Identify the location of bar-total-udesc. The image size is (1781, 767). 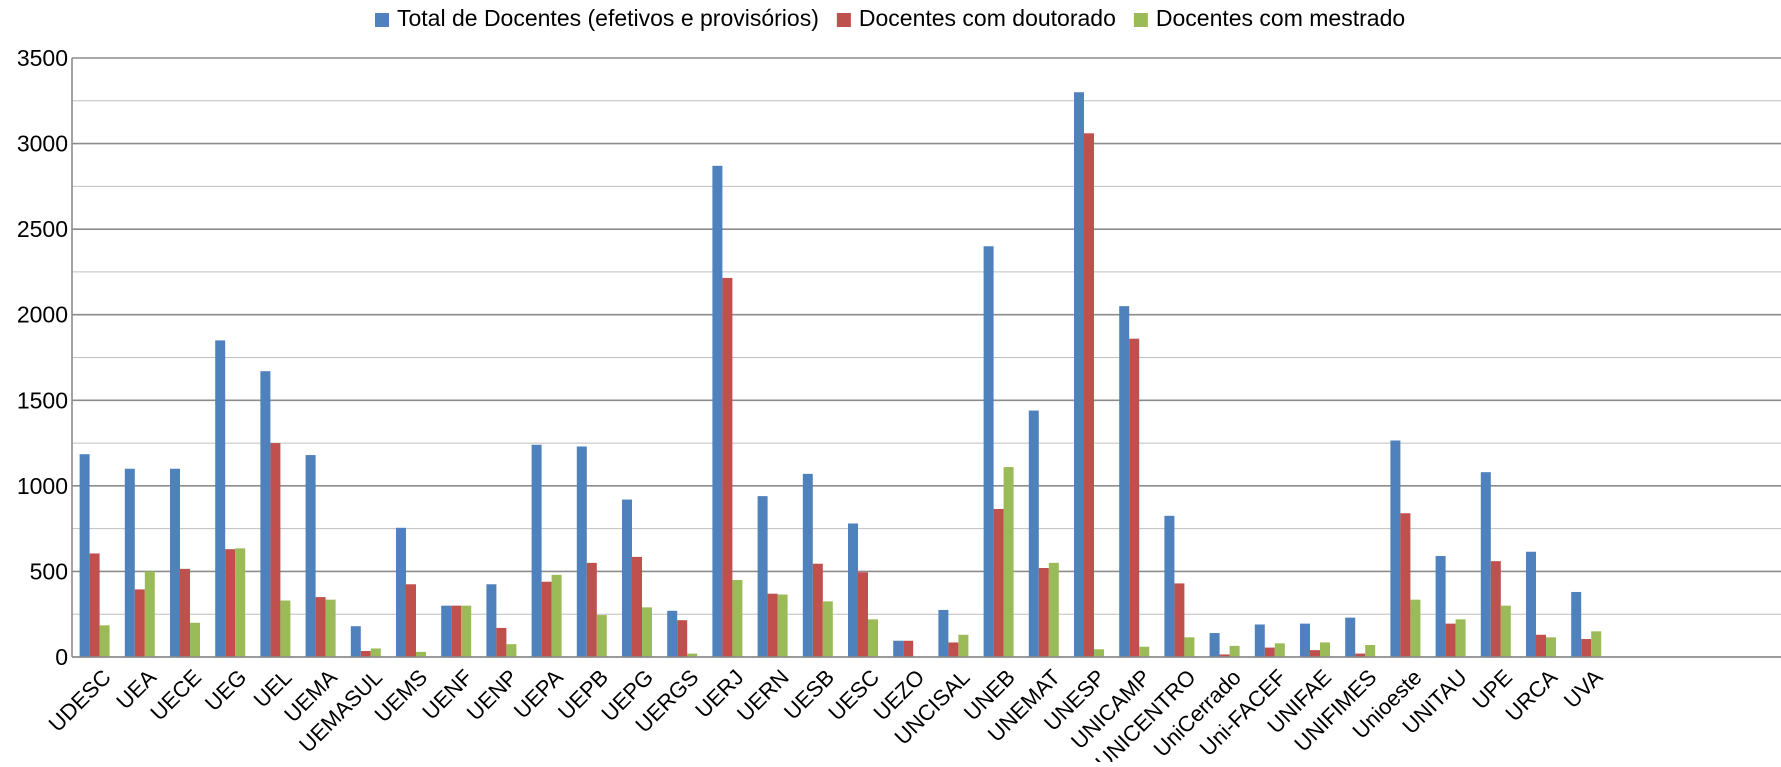
(84, 555).